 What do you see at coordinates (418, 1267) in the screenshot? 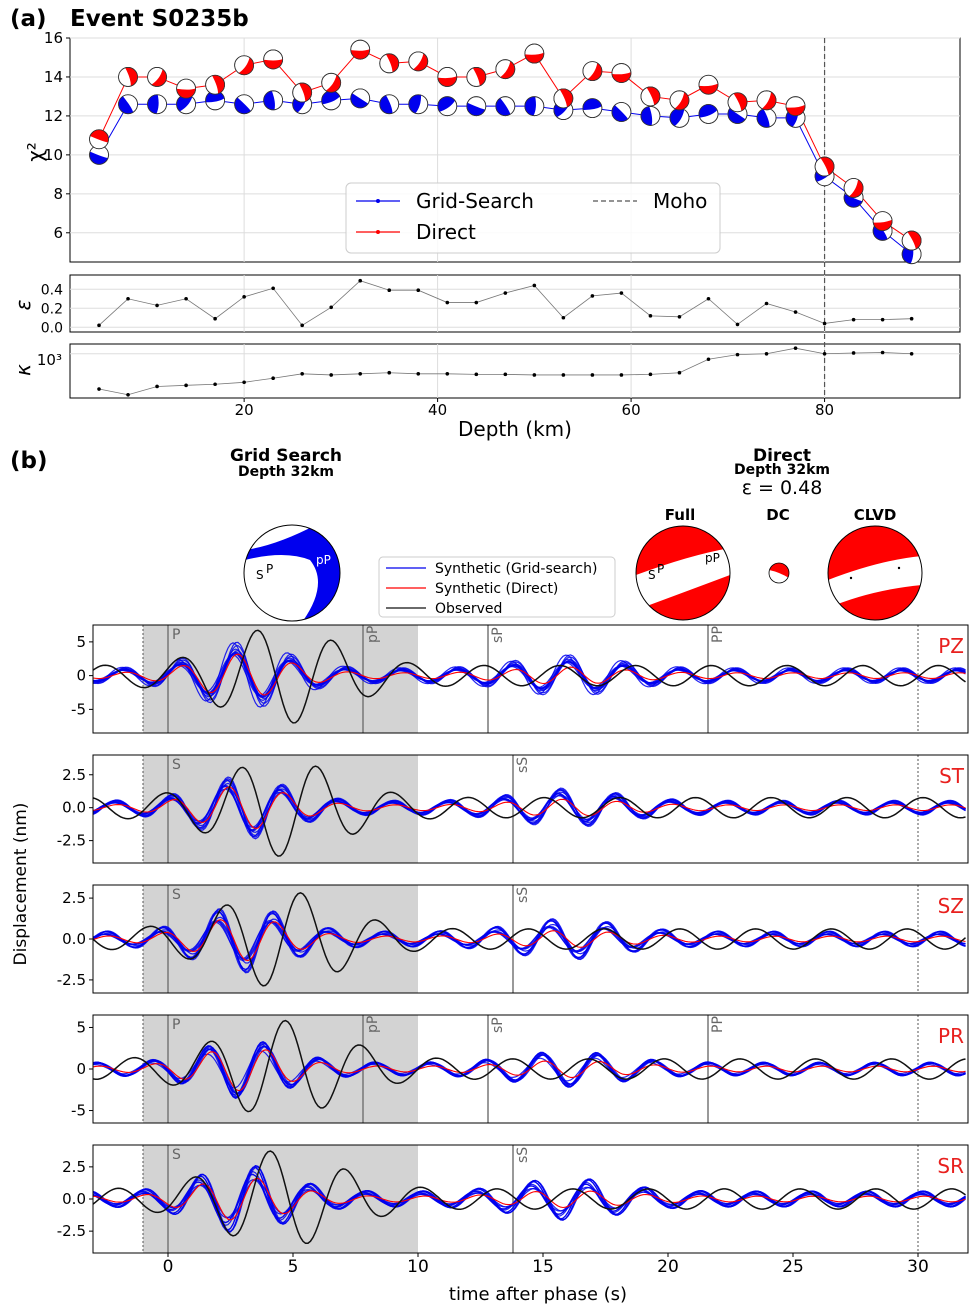
I see `time-tick-label: 10` at bounding box center [418, 1267].